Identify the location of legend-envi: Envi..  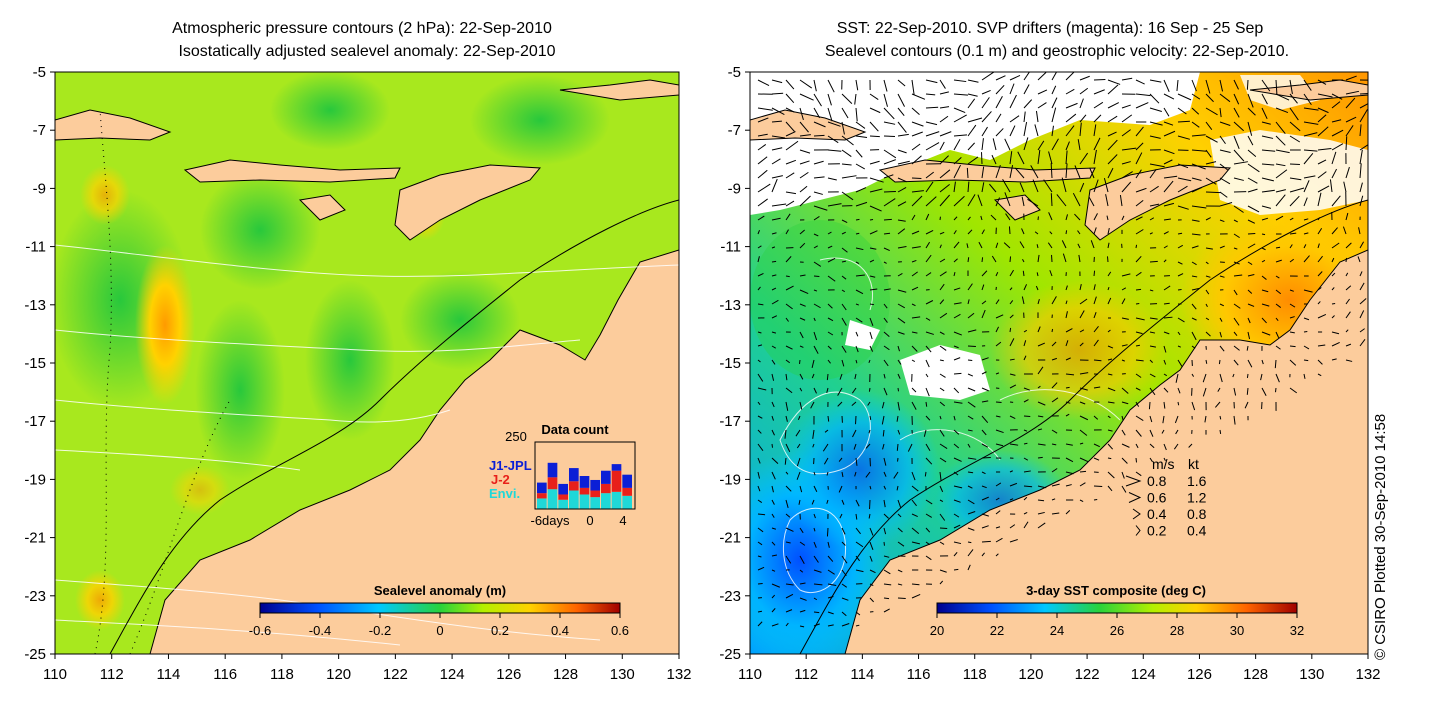
(504, 493).